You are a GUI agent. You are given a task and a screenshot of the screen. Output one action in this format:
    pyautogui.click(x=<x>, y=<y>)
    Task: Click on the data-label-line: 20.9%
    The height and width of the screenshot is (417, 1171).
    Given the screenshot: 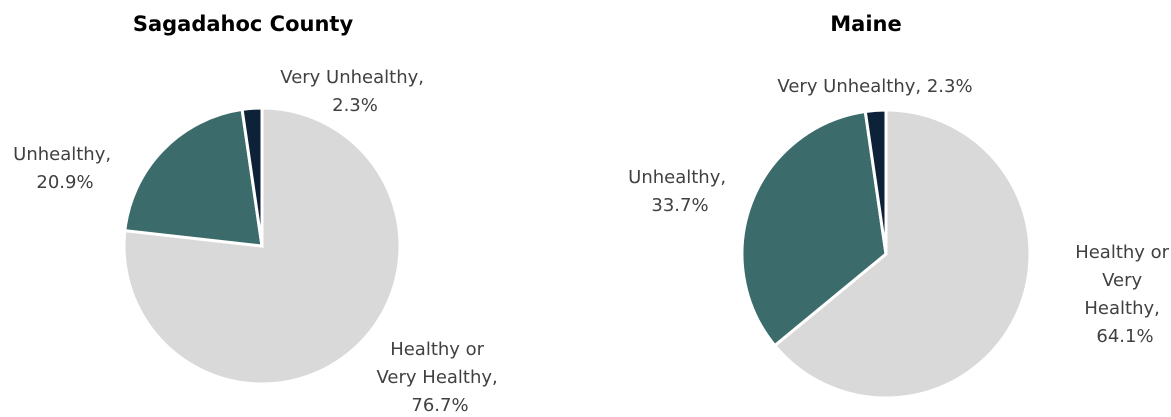 What is the action you would take?
    pyautogui.click(x=64, y=182)
    